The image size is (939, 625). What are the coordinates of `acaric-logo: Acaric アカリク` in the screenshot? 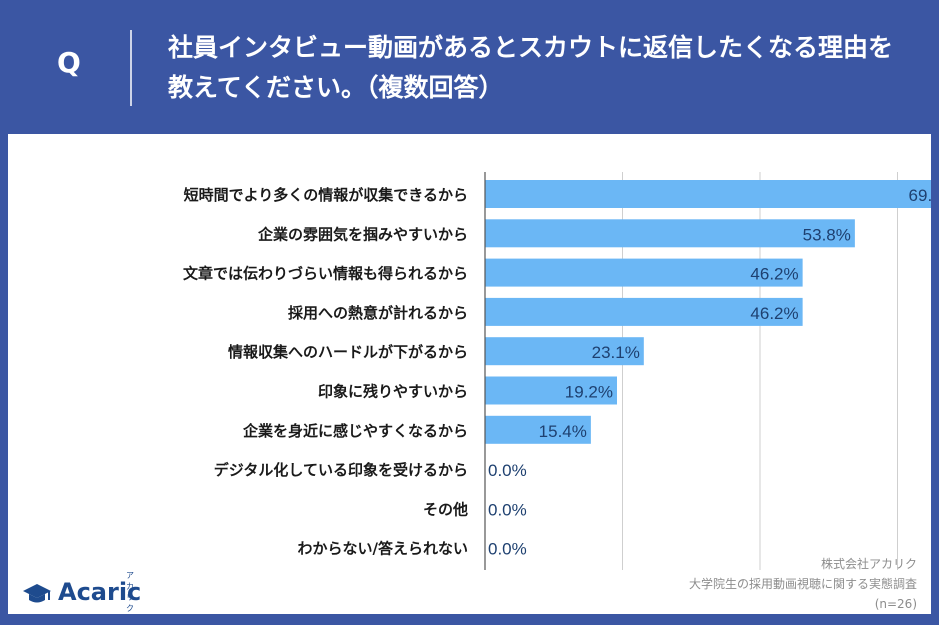 It's located at (82, 592).